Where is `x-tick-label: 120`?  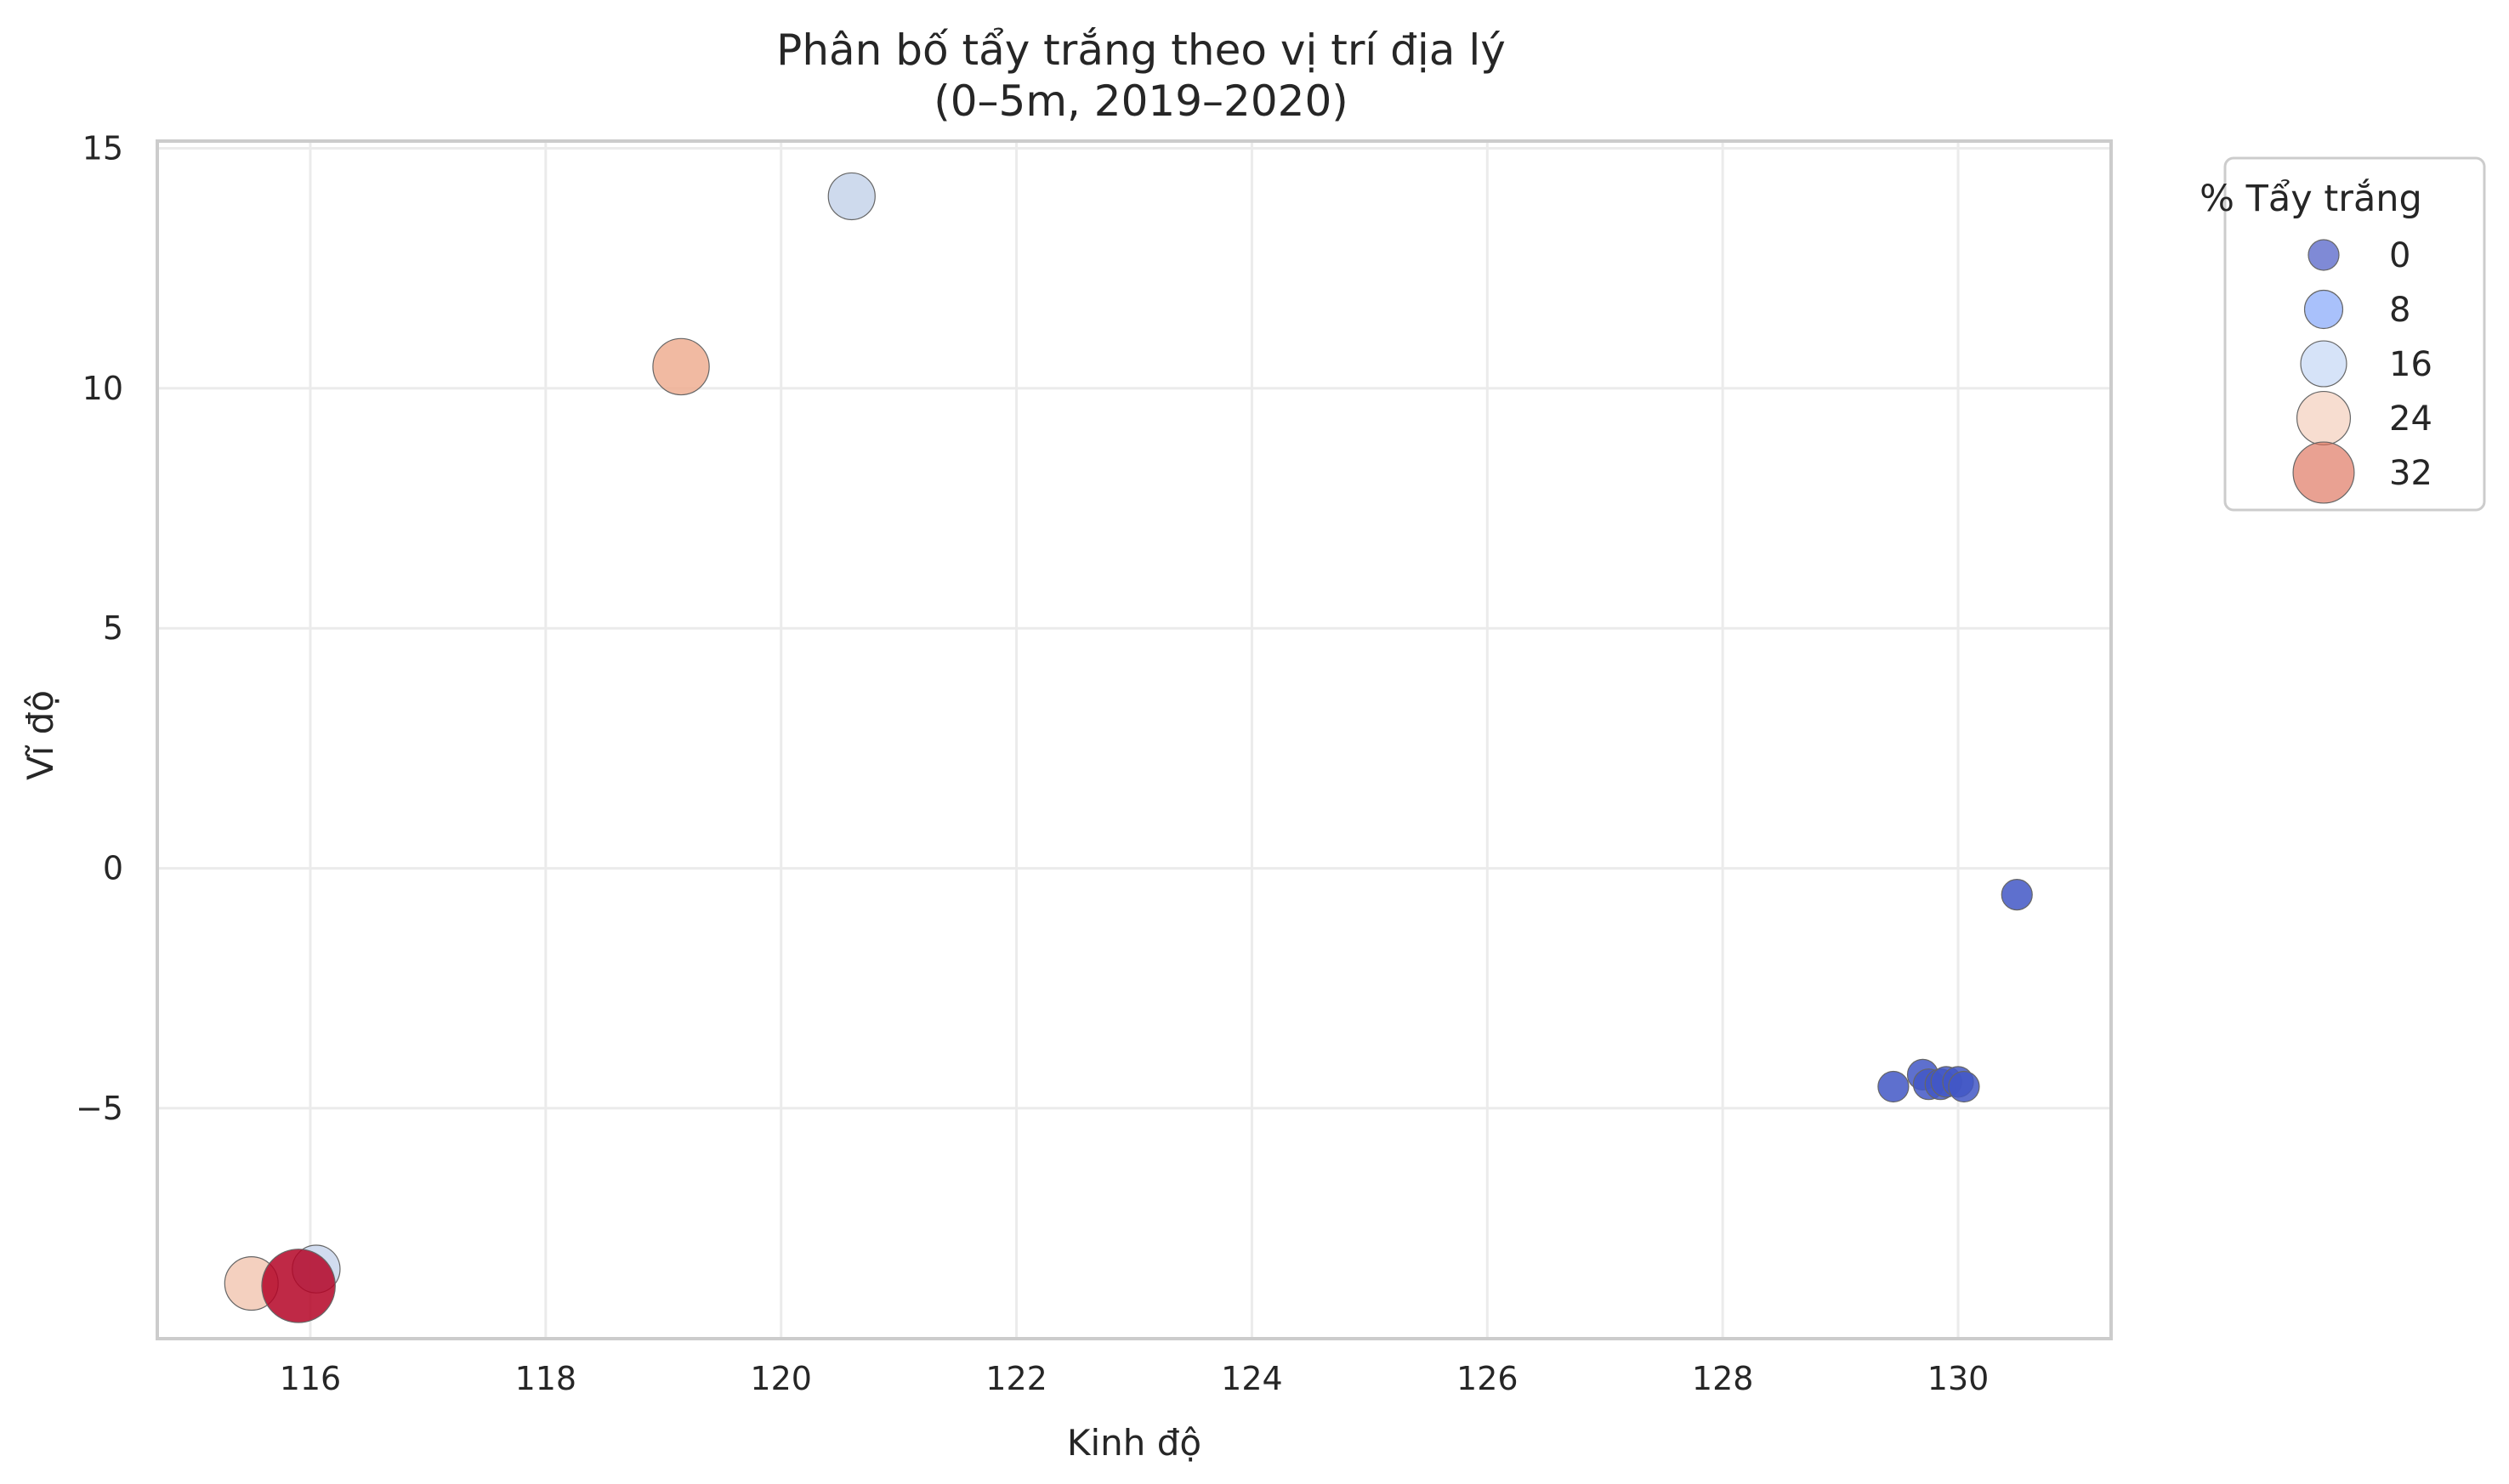 x-tick-label: 120 is located at coordinates (781, 1378).